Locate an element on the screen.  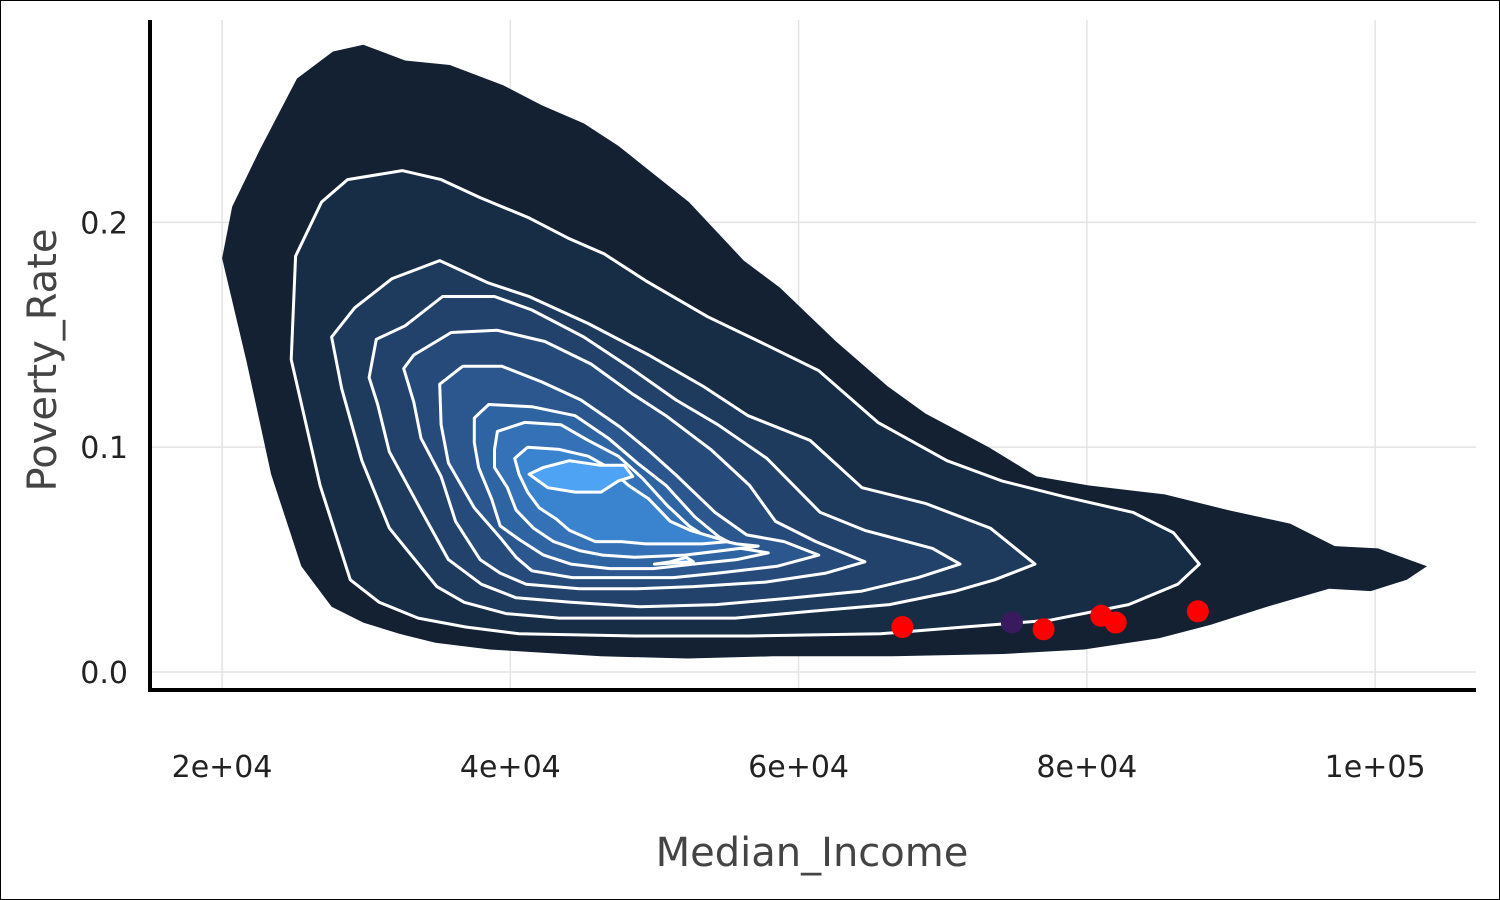
y-tick-label: 0.2 is located at coordinates (104, 223).